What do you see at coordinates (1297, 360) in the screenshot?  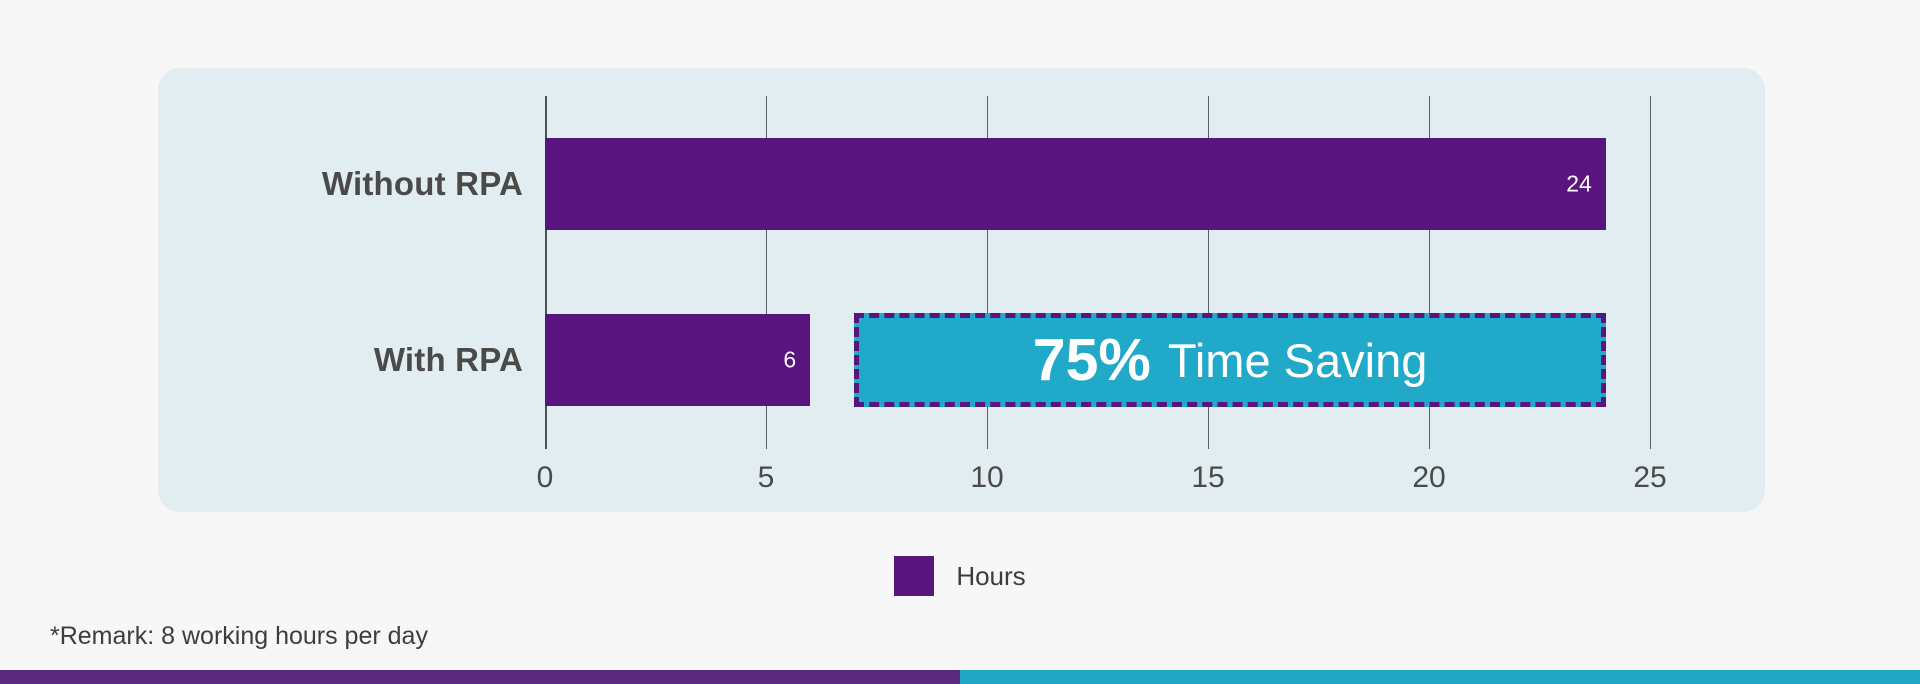 I see `callout-label: Time Saving` at bounding box center [1297, 360].